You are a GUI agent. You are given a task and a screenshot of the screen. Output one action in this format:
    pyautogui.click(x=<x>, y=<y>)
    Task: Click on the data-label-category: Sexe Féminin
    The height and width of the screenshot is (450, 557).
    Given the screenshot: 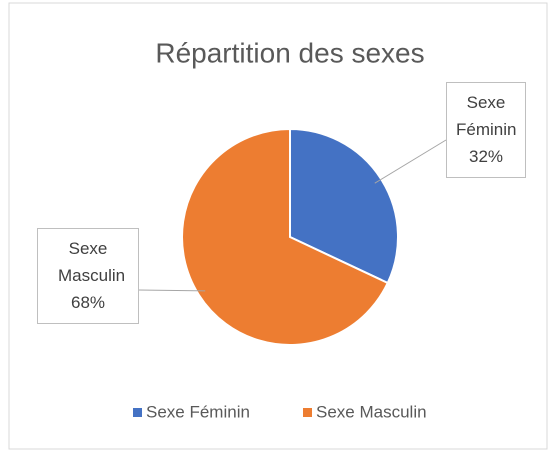 What is the action you would take?
    pyautogui.click(x=486, y=116)
    